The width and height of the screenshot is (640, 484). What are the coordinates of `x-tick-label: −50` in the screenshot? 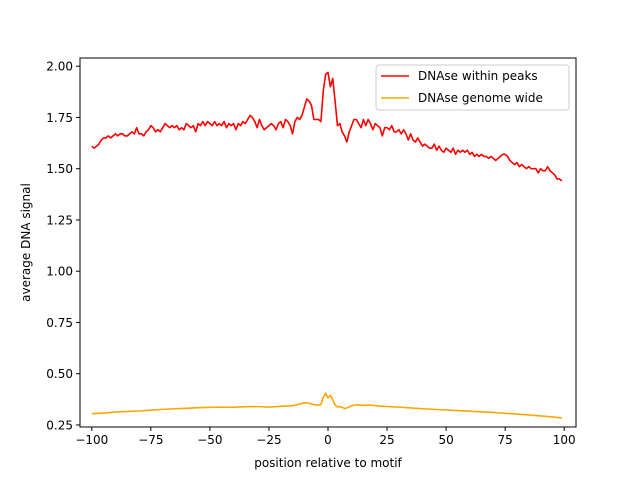 It's located at (209, 440).